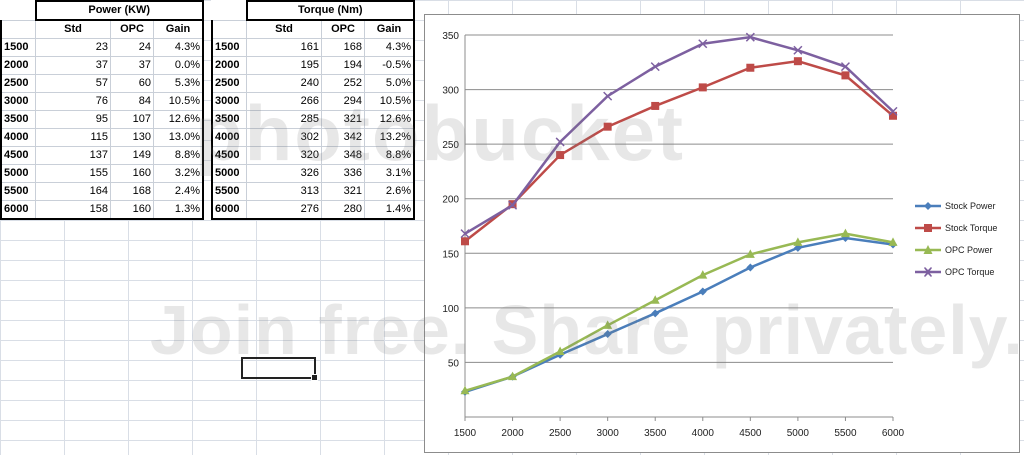  I want to click on torque-gain-cell: 4.3%, so click(389, 47).